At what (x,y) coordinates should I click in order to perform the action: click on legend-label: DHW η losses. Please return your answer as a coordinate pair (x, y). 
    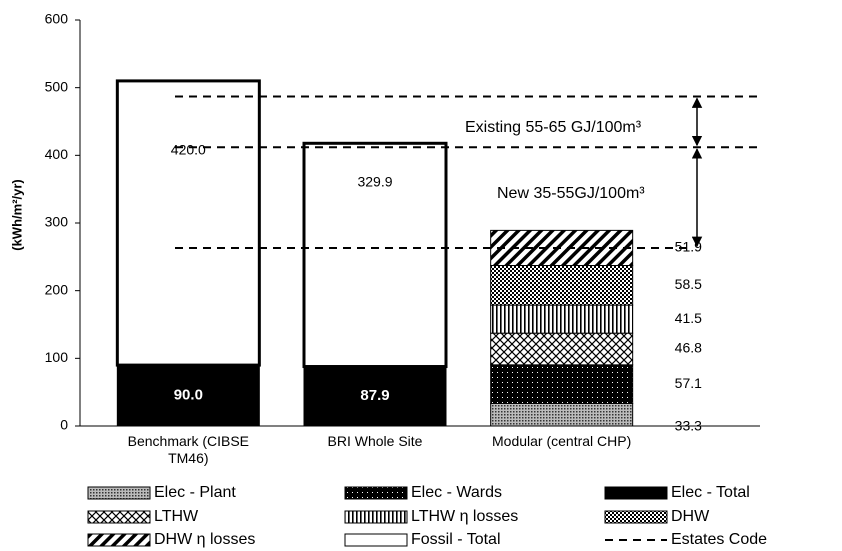
    Looking at the image, I should click on (204, 539).